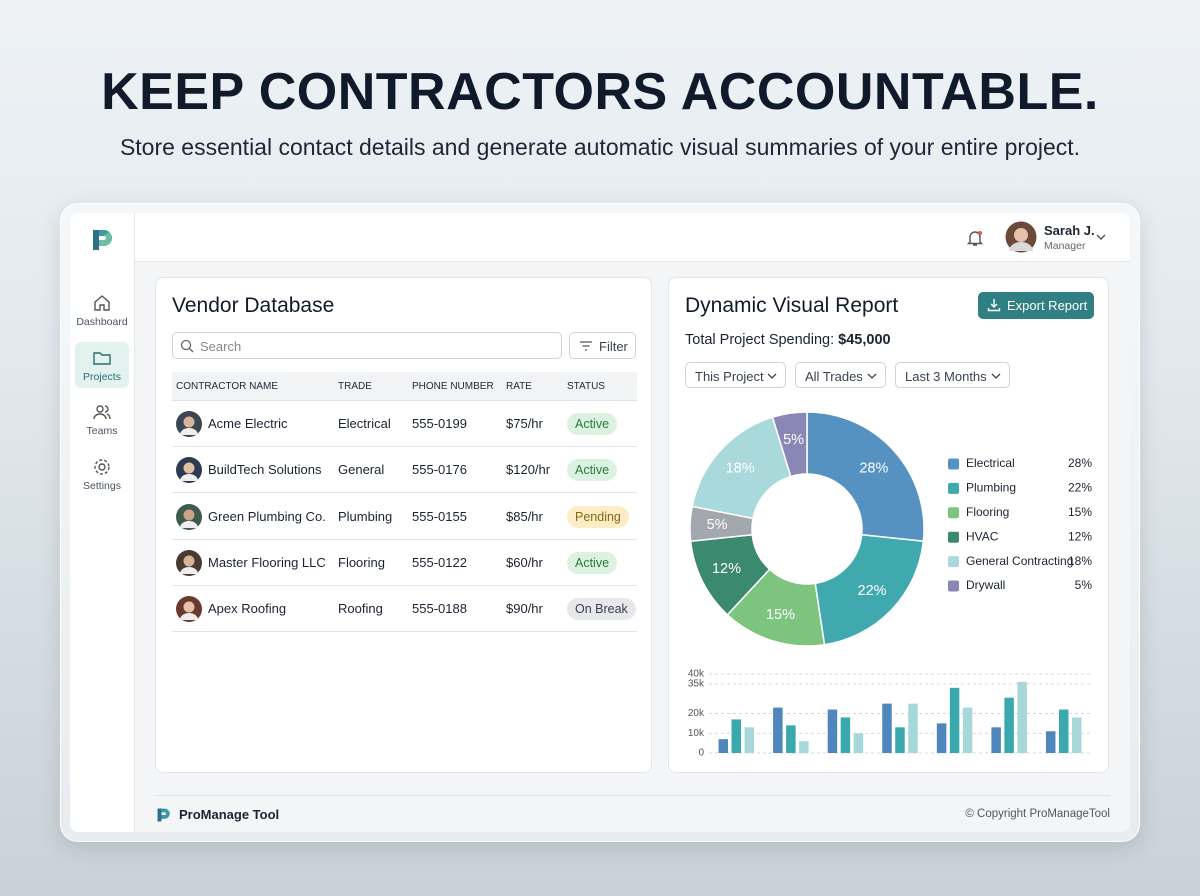 The image size is (1200, 896). Describe the element at coordinates (598, 516) in the screenshot. I see `status-badge: Pending` at that location.